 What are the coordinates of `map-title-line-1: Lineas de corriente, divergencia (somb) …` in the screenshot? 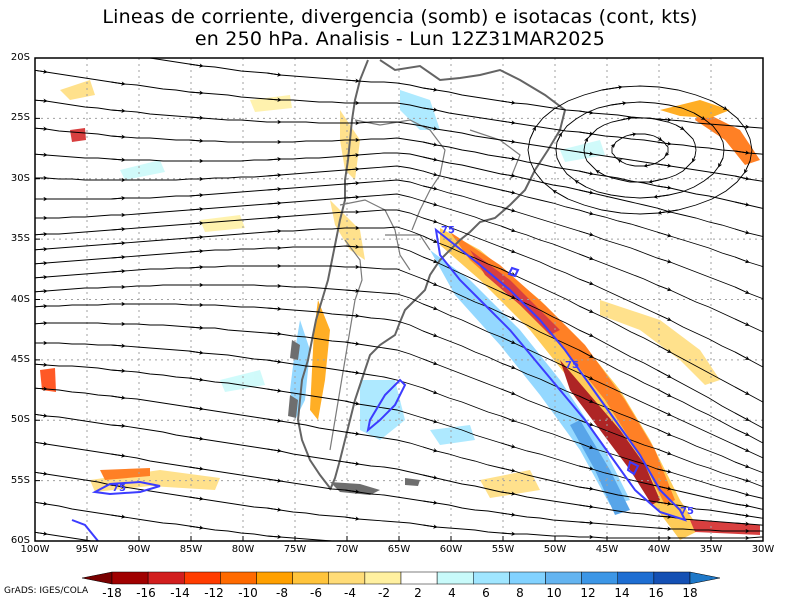 It's located at (400, 17).